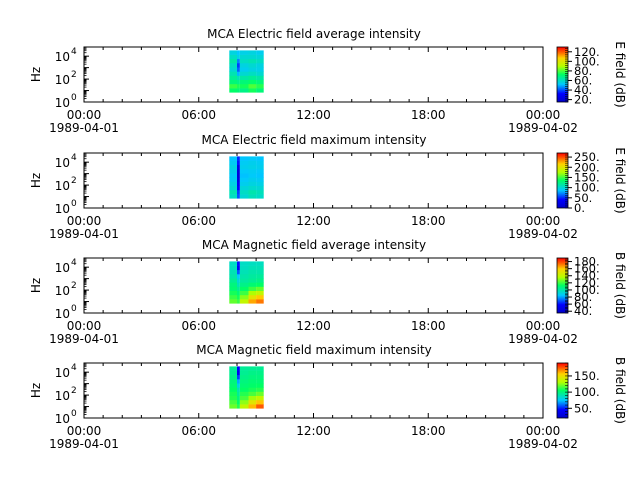 This screenshot has height=480, width=640. I want to click on x-tick-label: 06:00, so click(198, 221).